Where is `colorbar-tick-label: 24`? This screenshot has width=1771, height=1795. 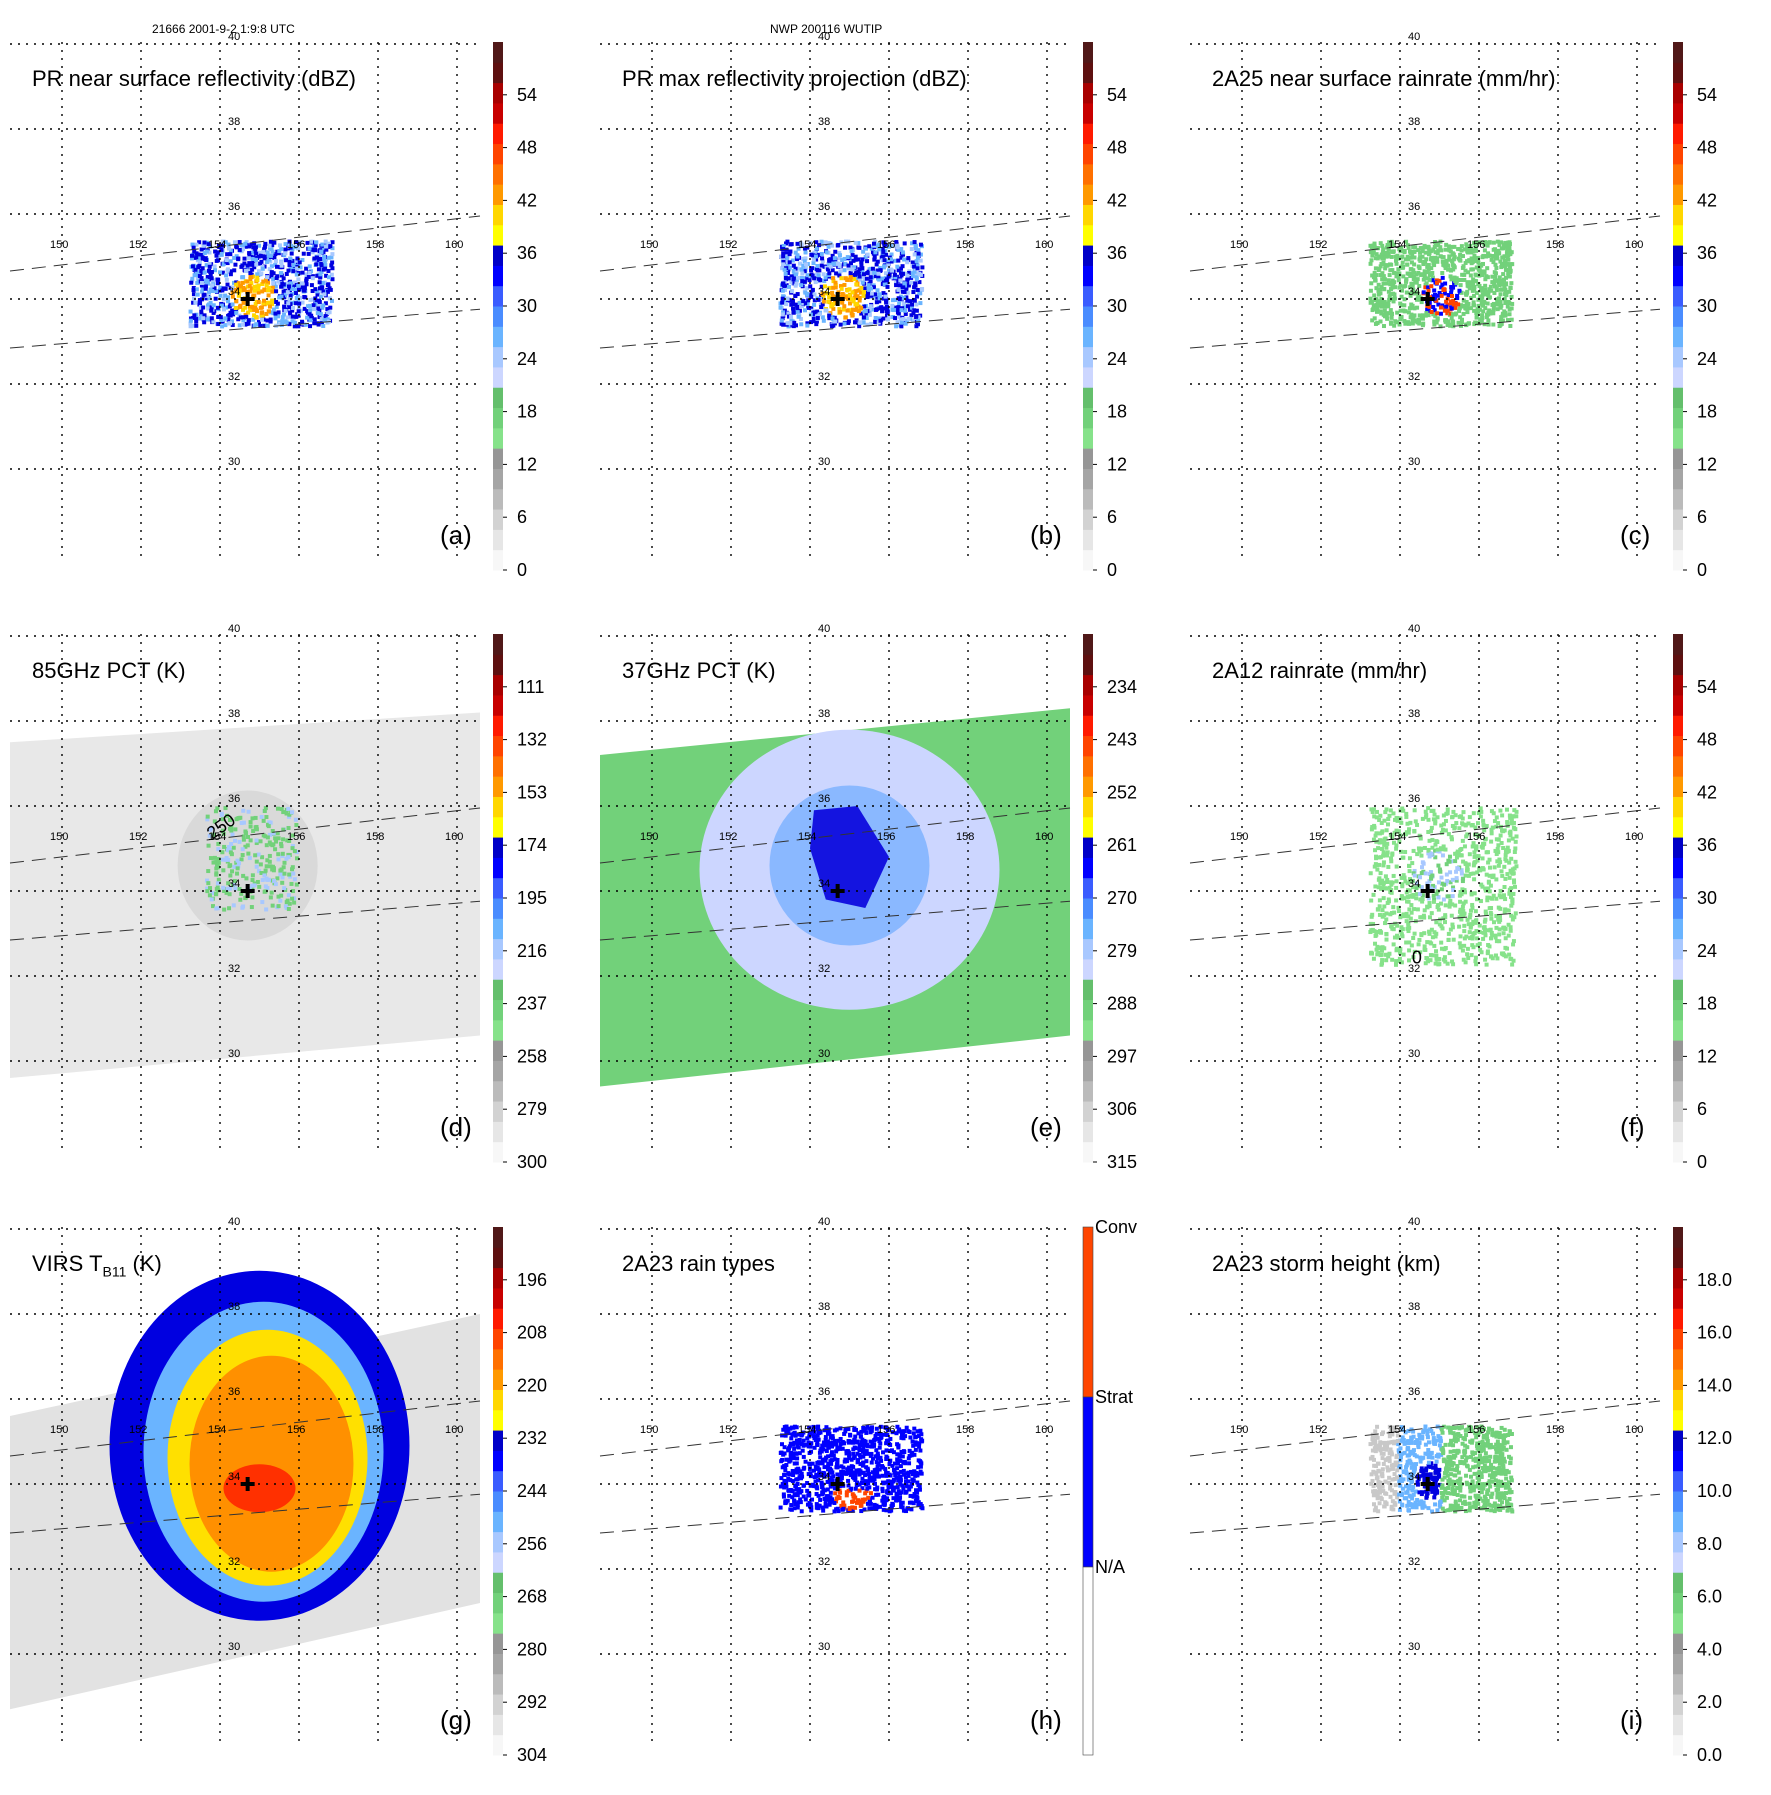 colorbar-tick-label: 24 is located at coordinates (1707, 951).